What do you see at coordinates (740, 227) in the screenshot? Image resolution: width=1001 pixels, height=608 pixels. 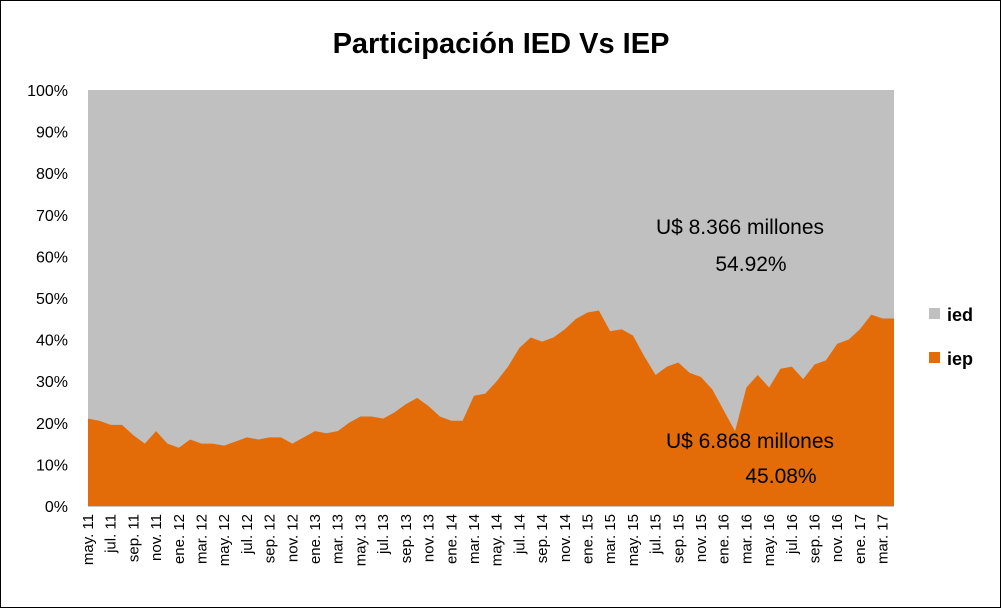 I see `ied-annotation-amount: U$ 8.366 millones` at bounding box center [740, 227].